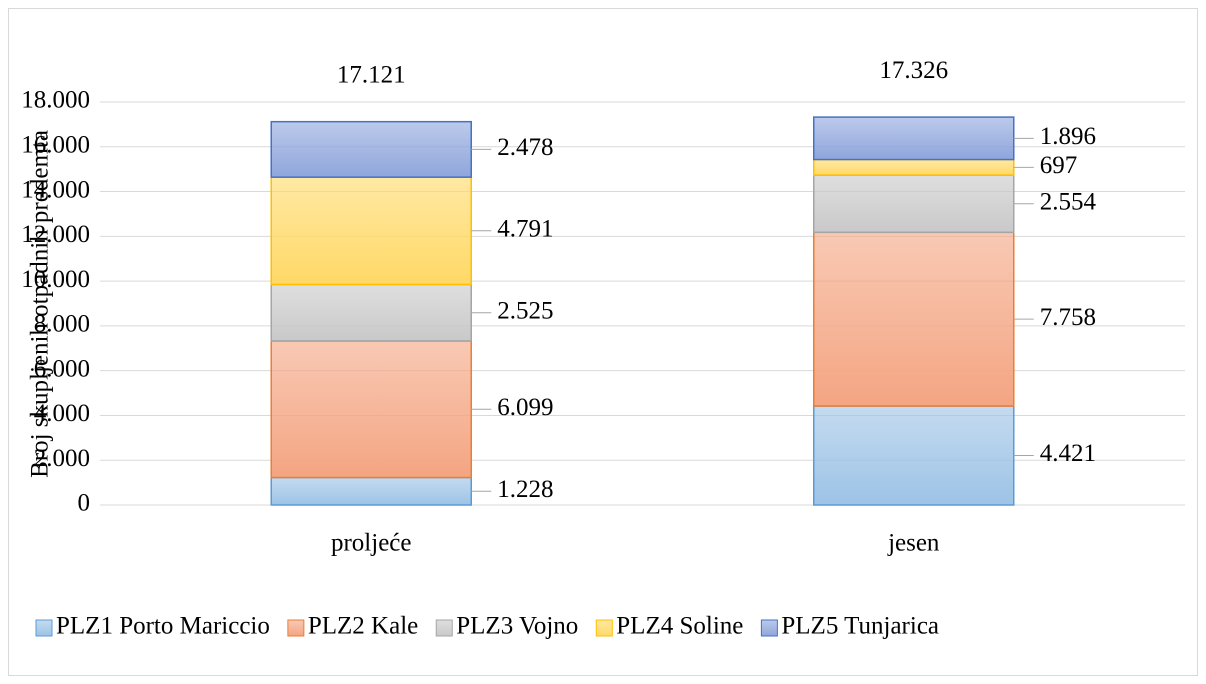 The image size is (1206, 684). Describe the element at coordinates (62, 368) in the screenshot. I see `y-tick-label: 6.000` at that location.